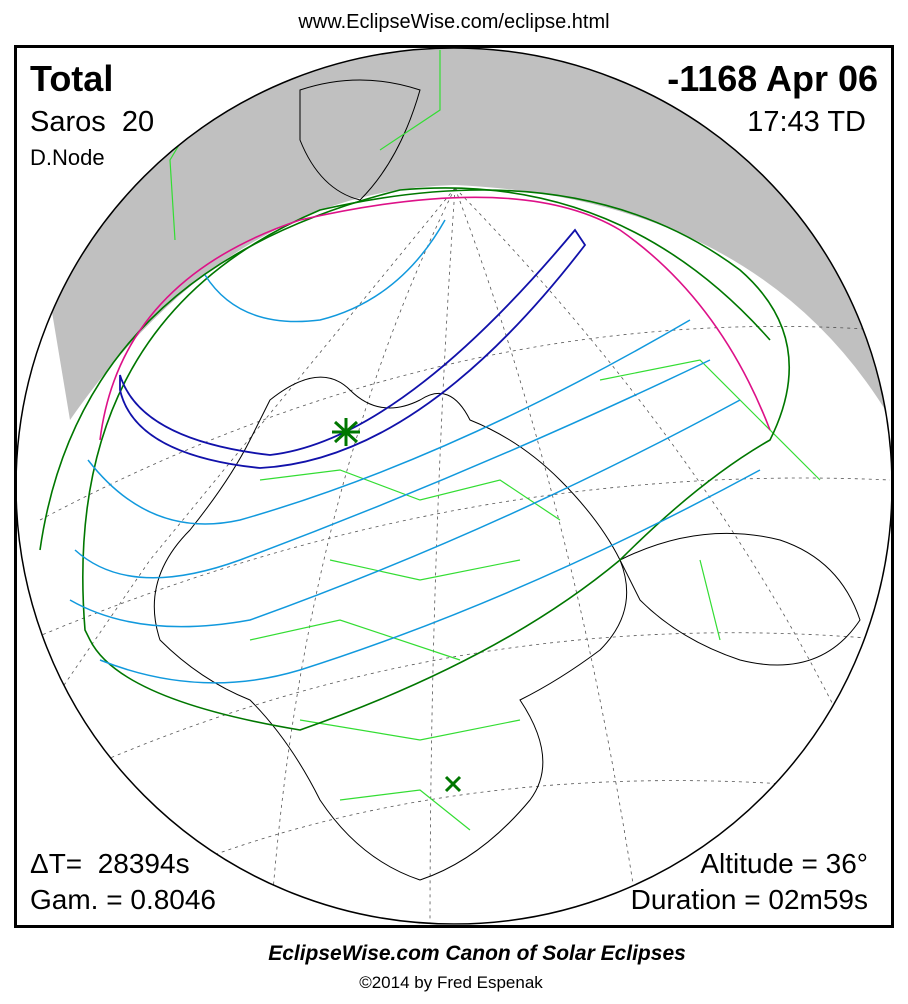 The height and width of the screenshot is (1004, 908). I want to click on delta-t: ΔT= 28394s, so click(110, 863).